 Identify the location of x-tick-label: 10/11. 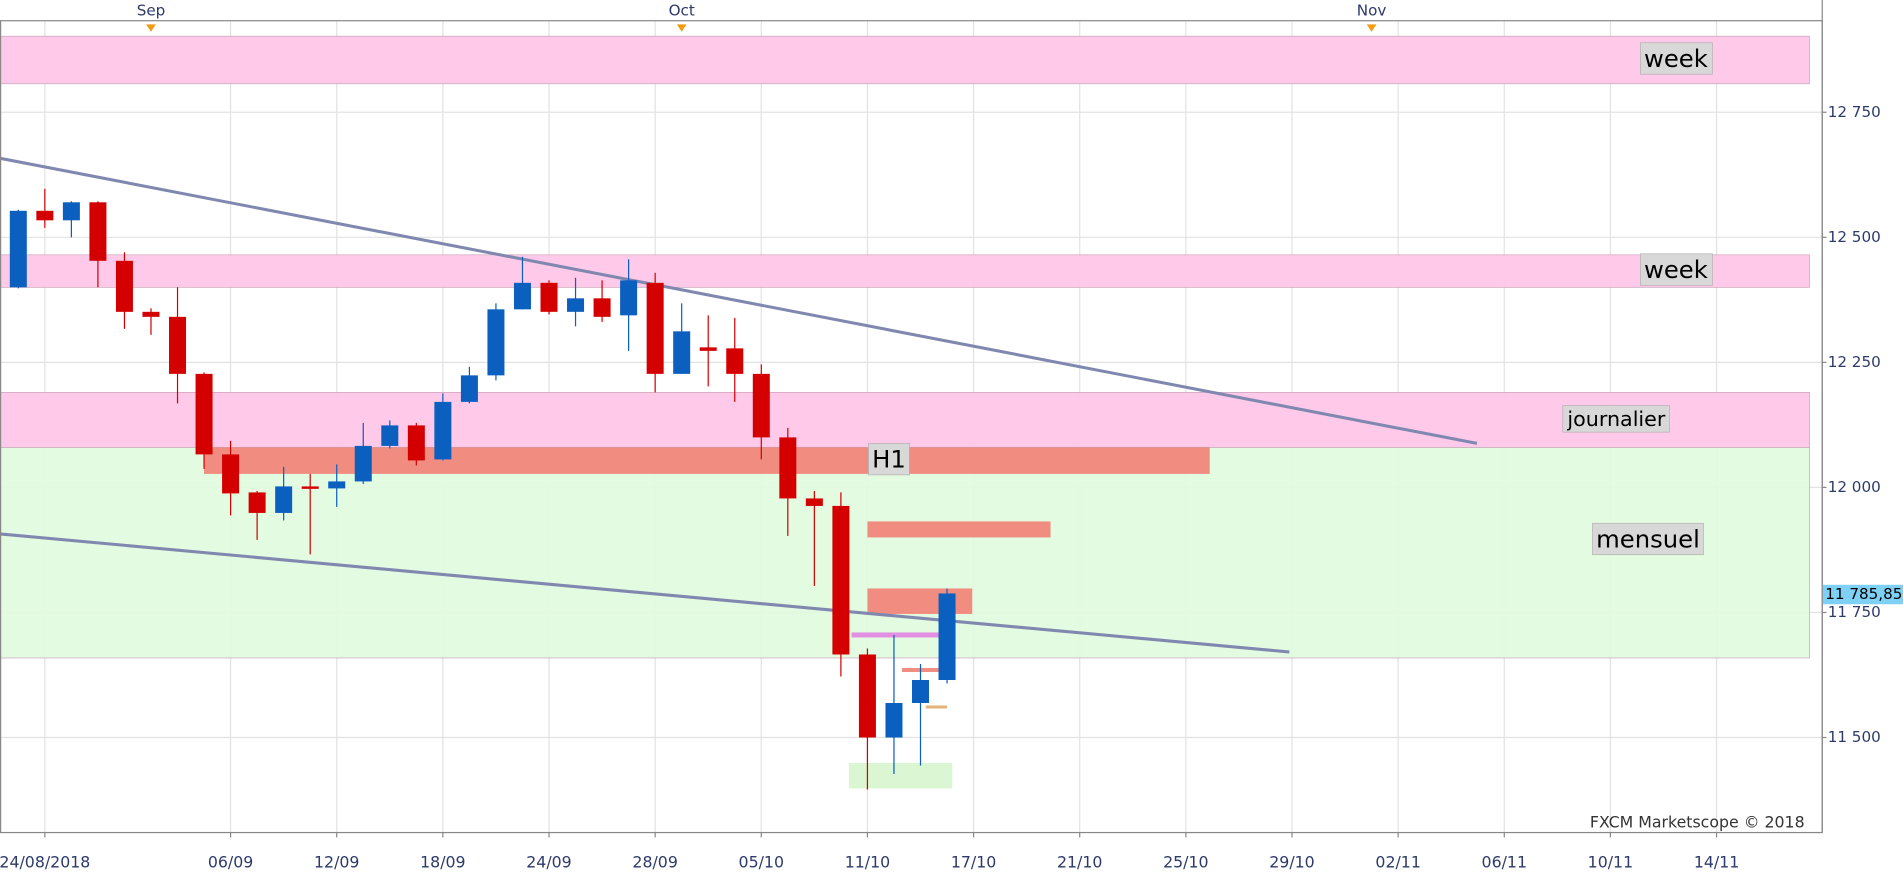
(1610, 862).